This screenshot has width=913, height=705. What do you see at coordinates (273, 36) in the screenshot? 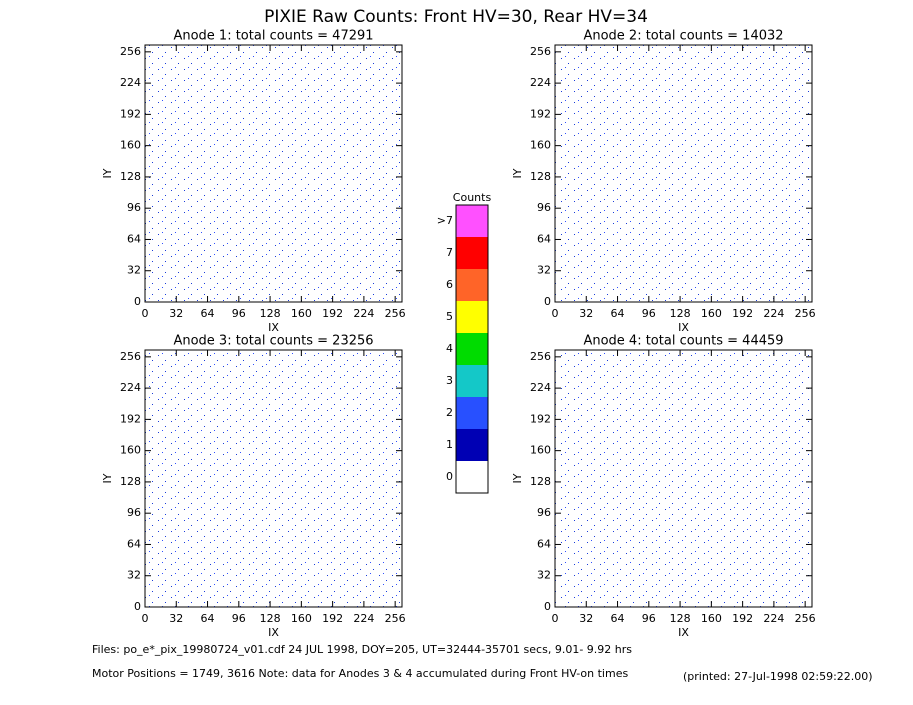
I see `panel-title: Anode 1: total counts = 47291` at bounding box center [273, 36].